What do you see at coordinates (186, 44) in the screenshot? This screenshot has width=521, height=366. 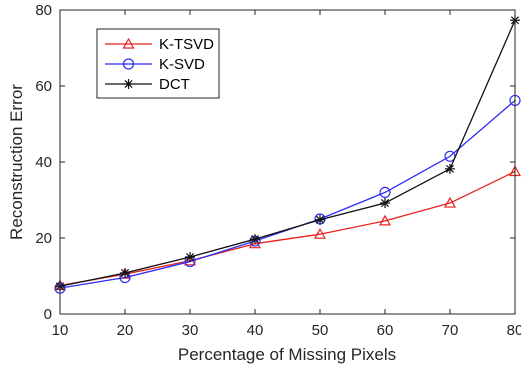 I see `legend-label-k-tsvd: K-TSVD` at bounding box center [186, 44].